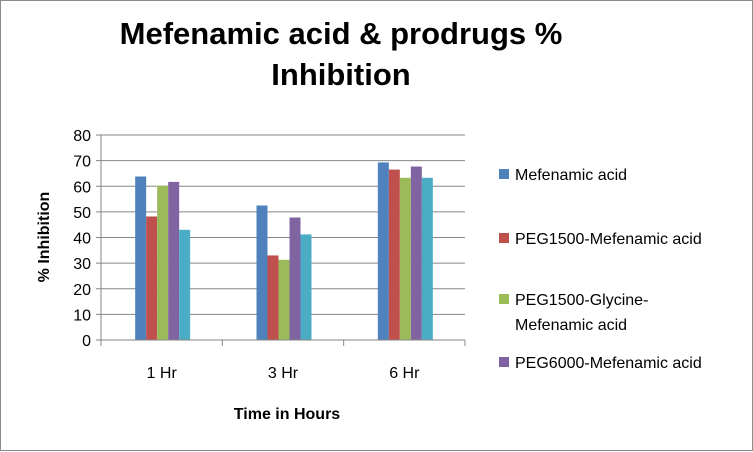 Image resolution: width=753 pixels, height=452 pixels. What do you see at coordinates (404, 373) in the screenshot?
I see `x-tick-label: 6 Hr` at bounding box center [404, 373].